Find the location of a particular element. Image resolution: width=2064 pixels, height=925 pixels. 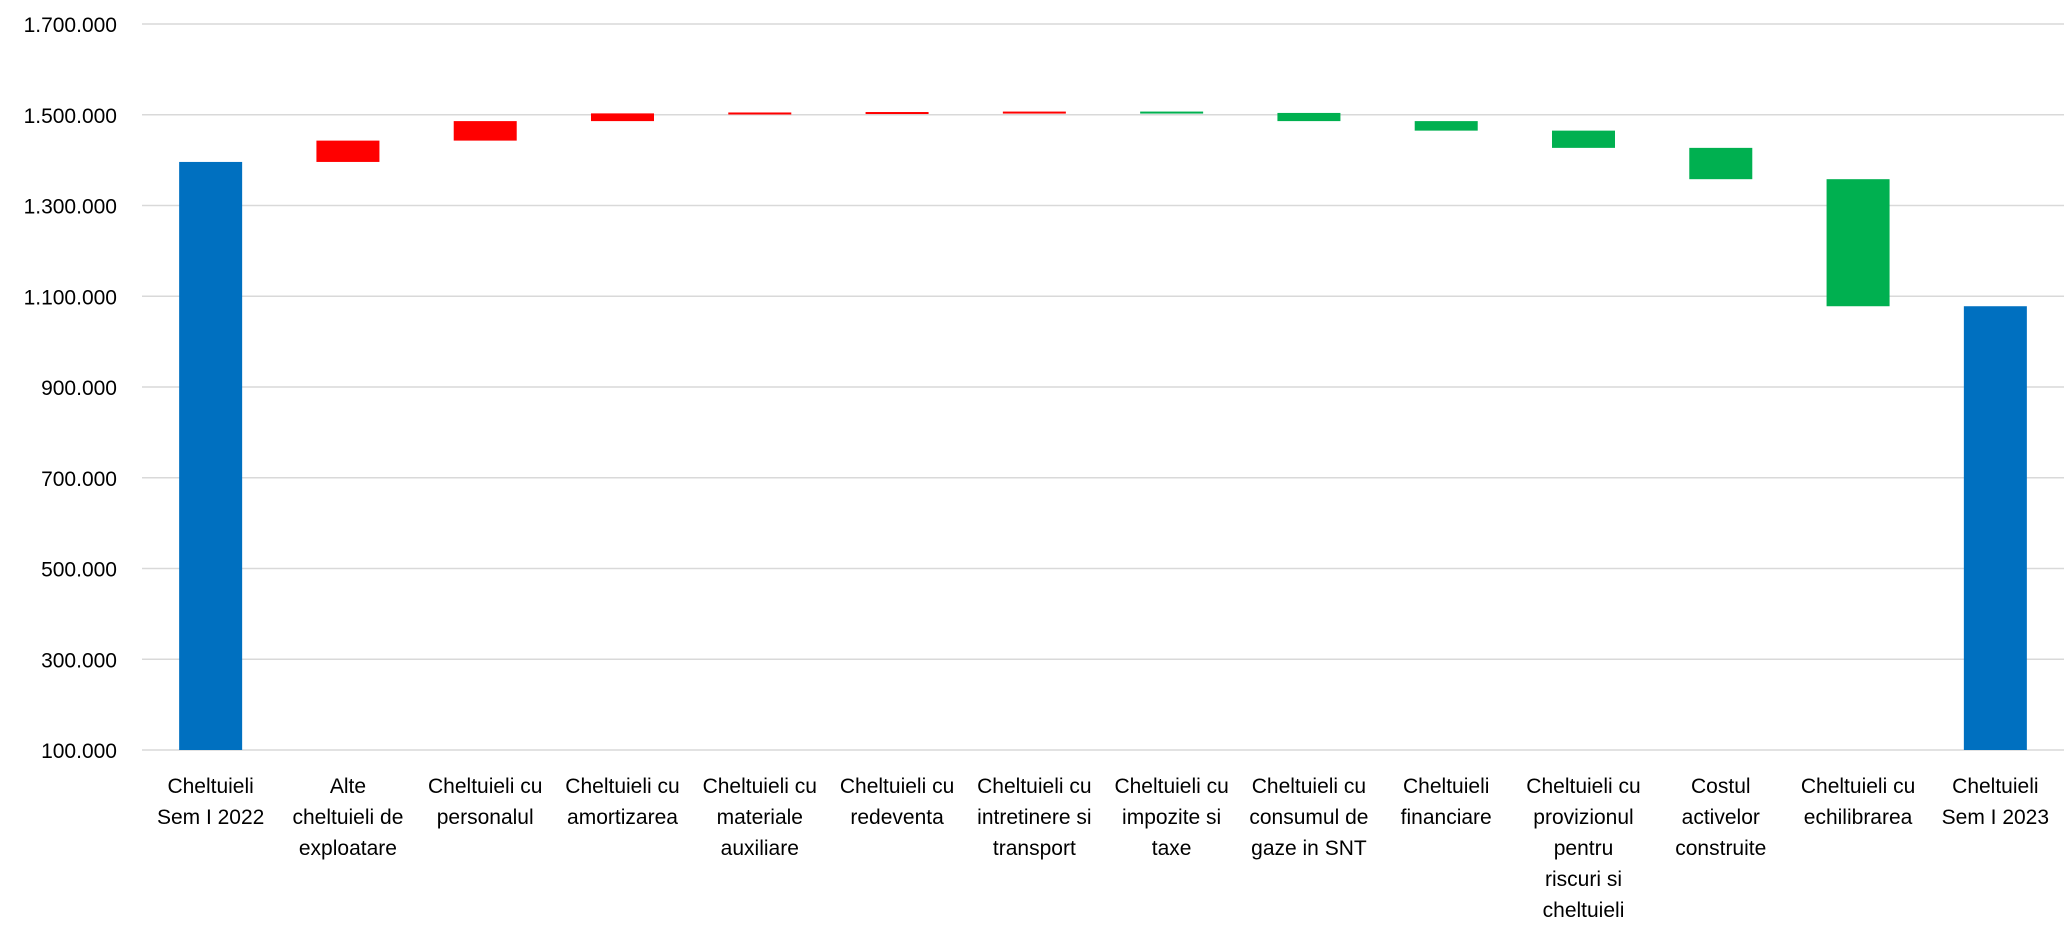

category-label-line: Sem I 2022 is located at coordinates (210, 817).